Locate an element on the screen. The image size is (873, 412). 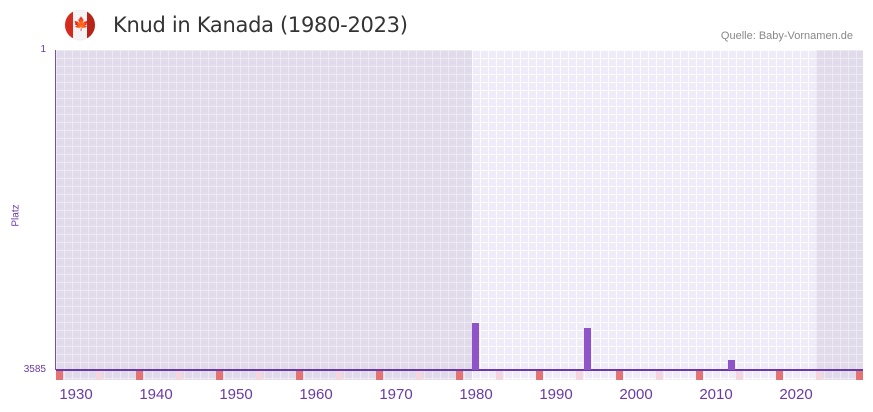
x-tick-label: 1980 is located at coordinates (476, 394).